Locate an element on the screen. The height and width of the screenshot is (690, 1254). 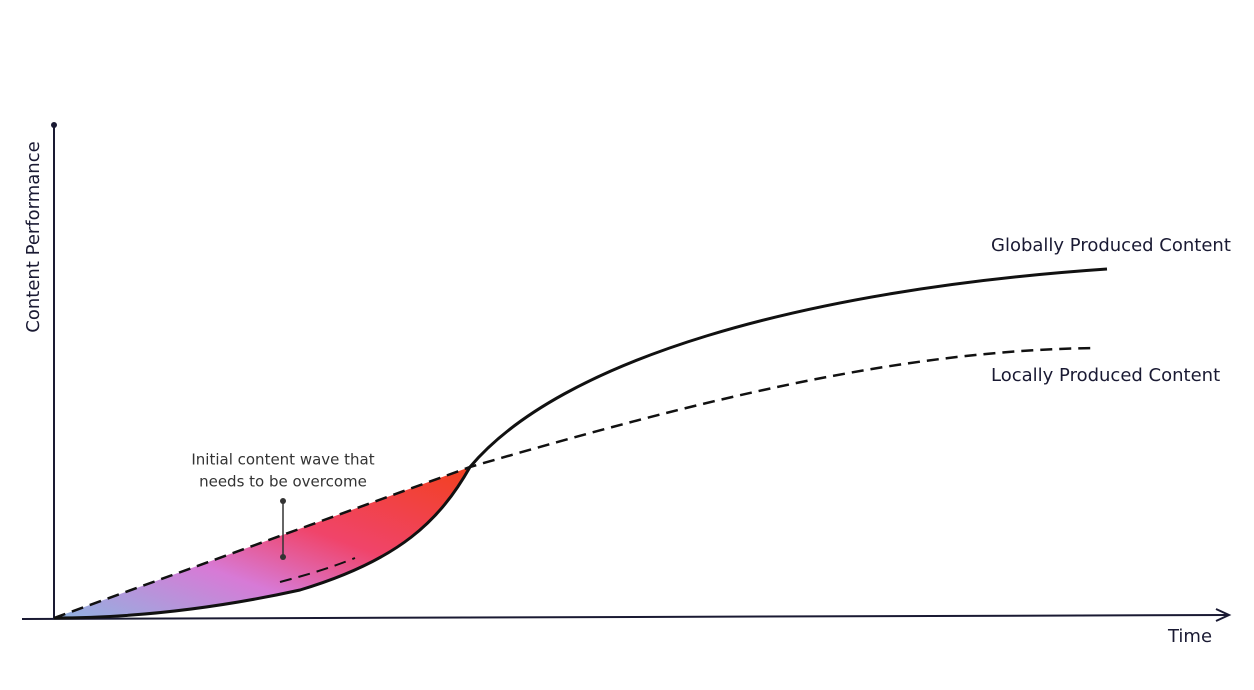
curve-label: Globally Produced Content is located at coordinates (1111, 245).